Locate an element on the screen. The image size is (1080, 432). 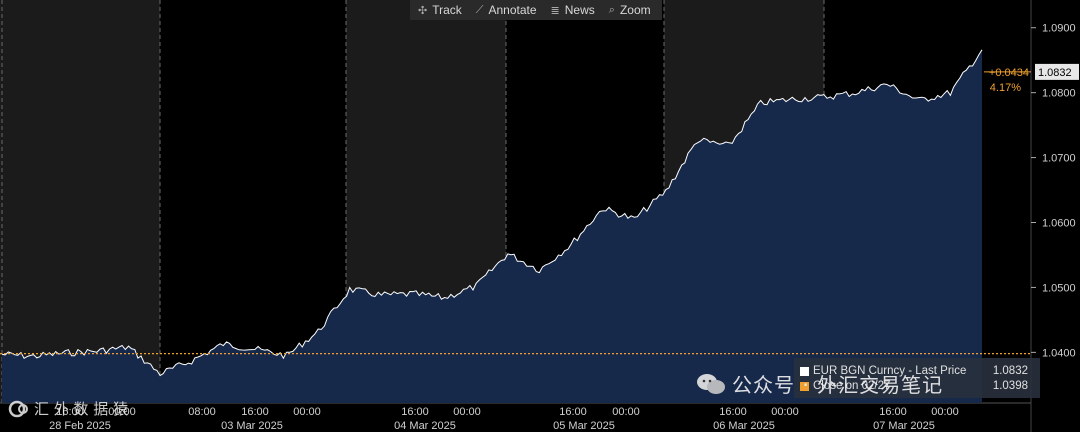
last-price-tag: 1.0832 is located at coordinates (1055, 73).